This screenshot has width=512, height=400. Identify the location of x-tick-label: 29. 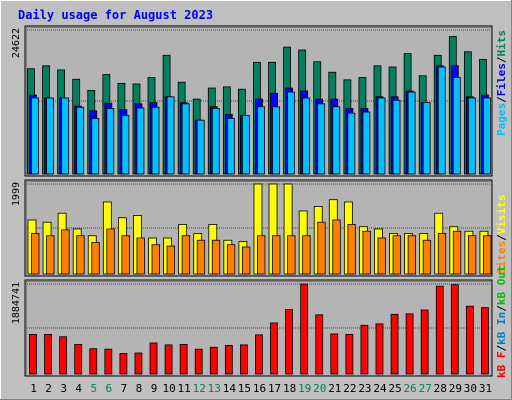
(455, 388).